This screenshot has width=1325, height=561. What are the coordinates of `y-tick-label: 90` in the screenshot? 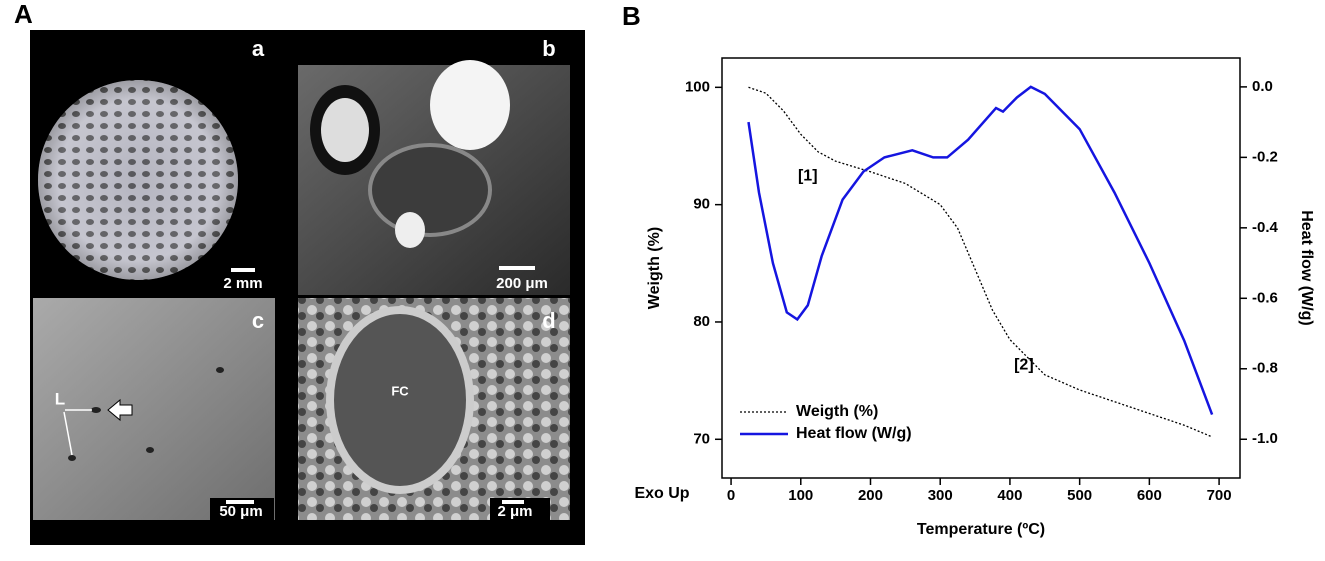 It's located at (701, 204).